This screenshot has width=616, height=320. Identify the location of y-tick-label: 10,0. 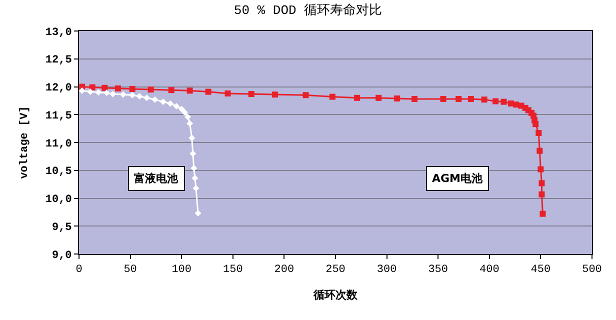
(58, 200).